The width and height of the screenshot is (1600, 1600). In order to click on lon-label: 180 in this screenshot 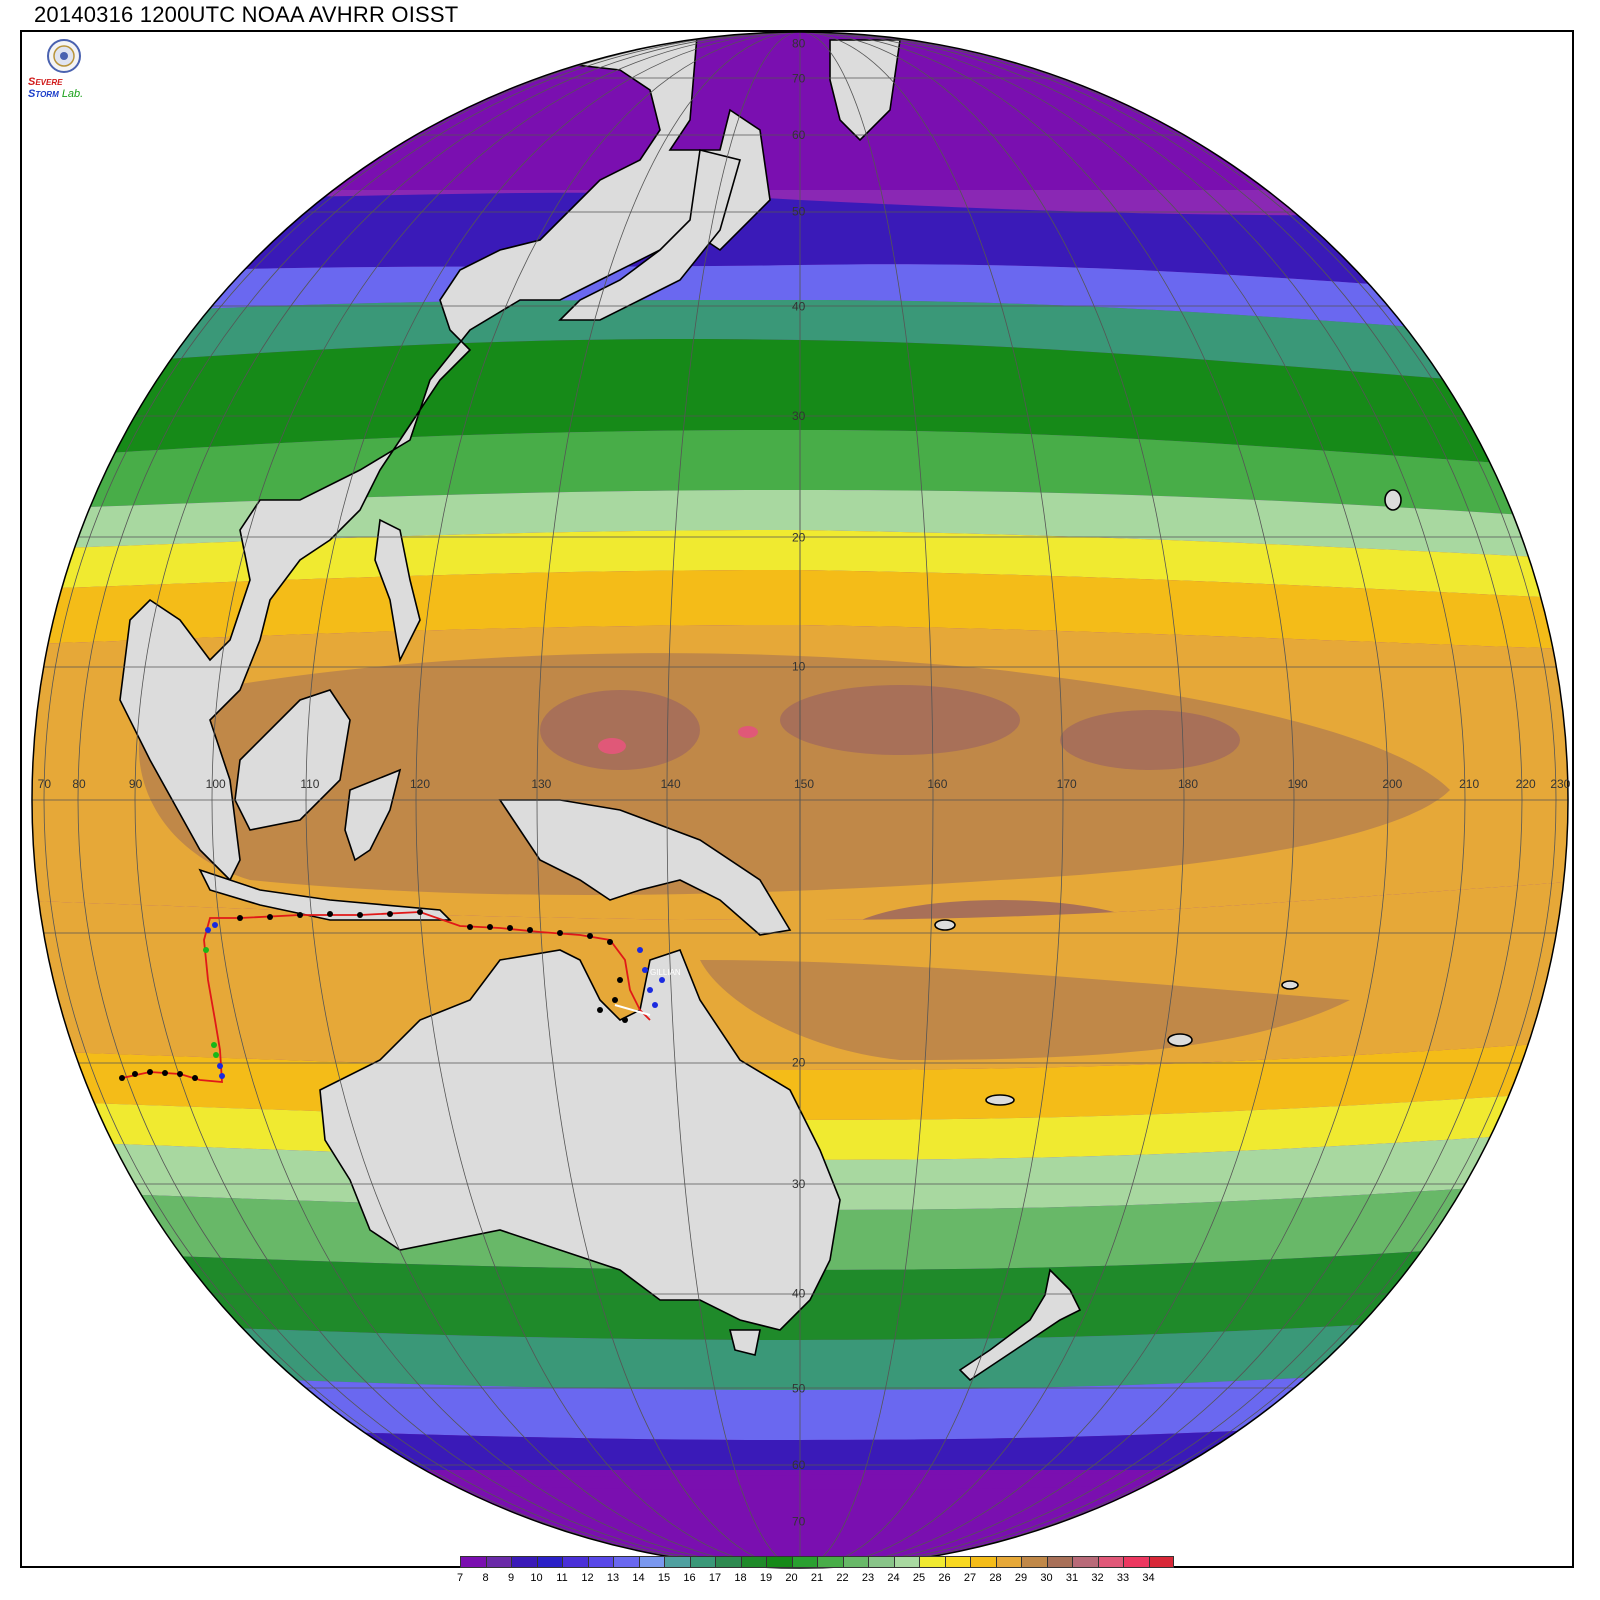, I will do `click(1188, 784)`.